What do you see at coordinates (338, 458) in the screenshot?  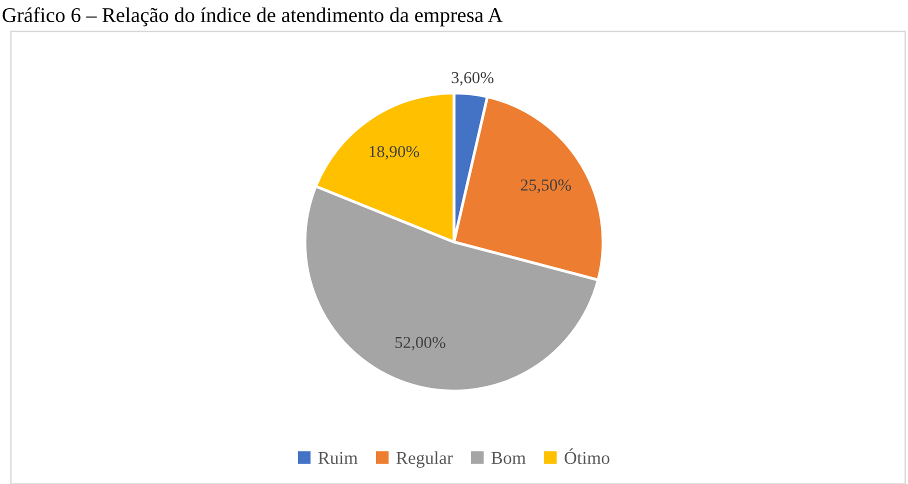 I see `legend-label: Ruim` at bounding box center [338, 458].